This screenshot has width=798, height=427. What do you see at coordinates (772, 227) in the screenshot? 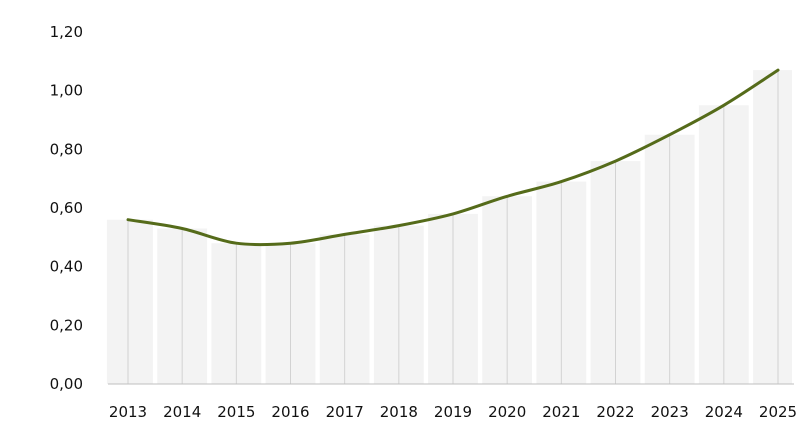
I see `bar-2025` at bounding box center [772, 227].